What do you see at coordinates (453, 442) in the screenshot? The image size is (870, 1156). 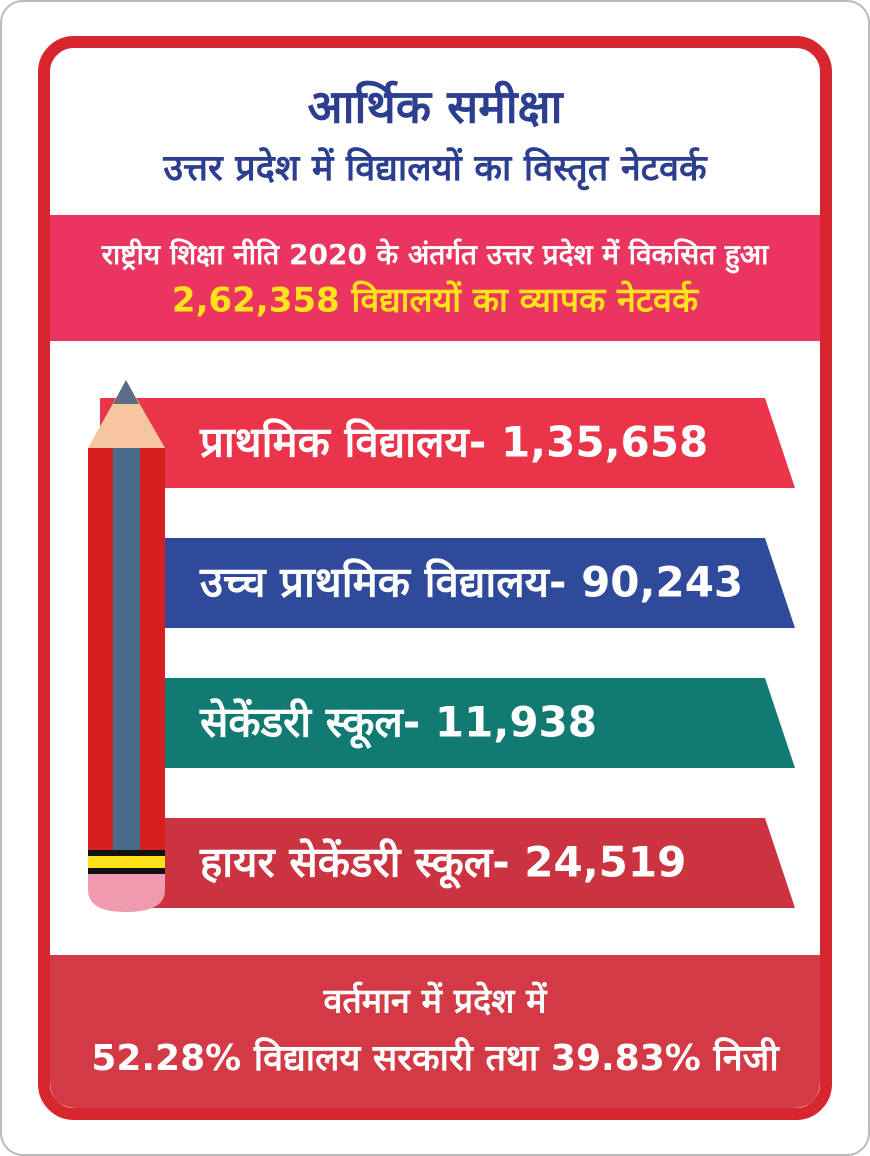 I see `item-label: प्राथमिक विद्यालय- 1,35,658` at bounding box center [453, 442].